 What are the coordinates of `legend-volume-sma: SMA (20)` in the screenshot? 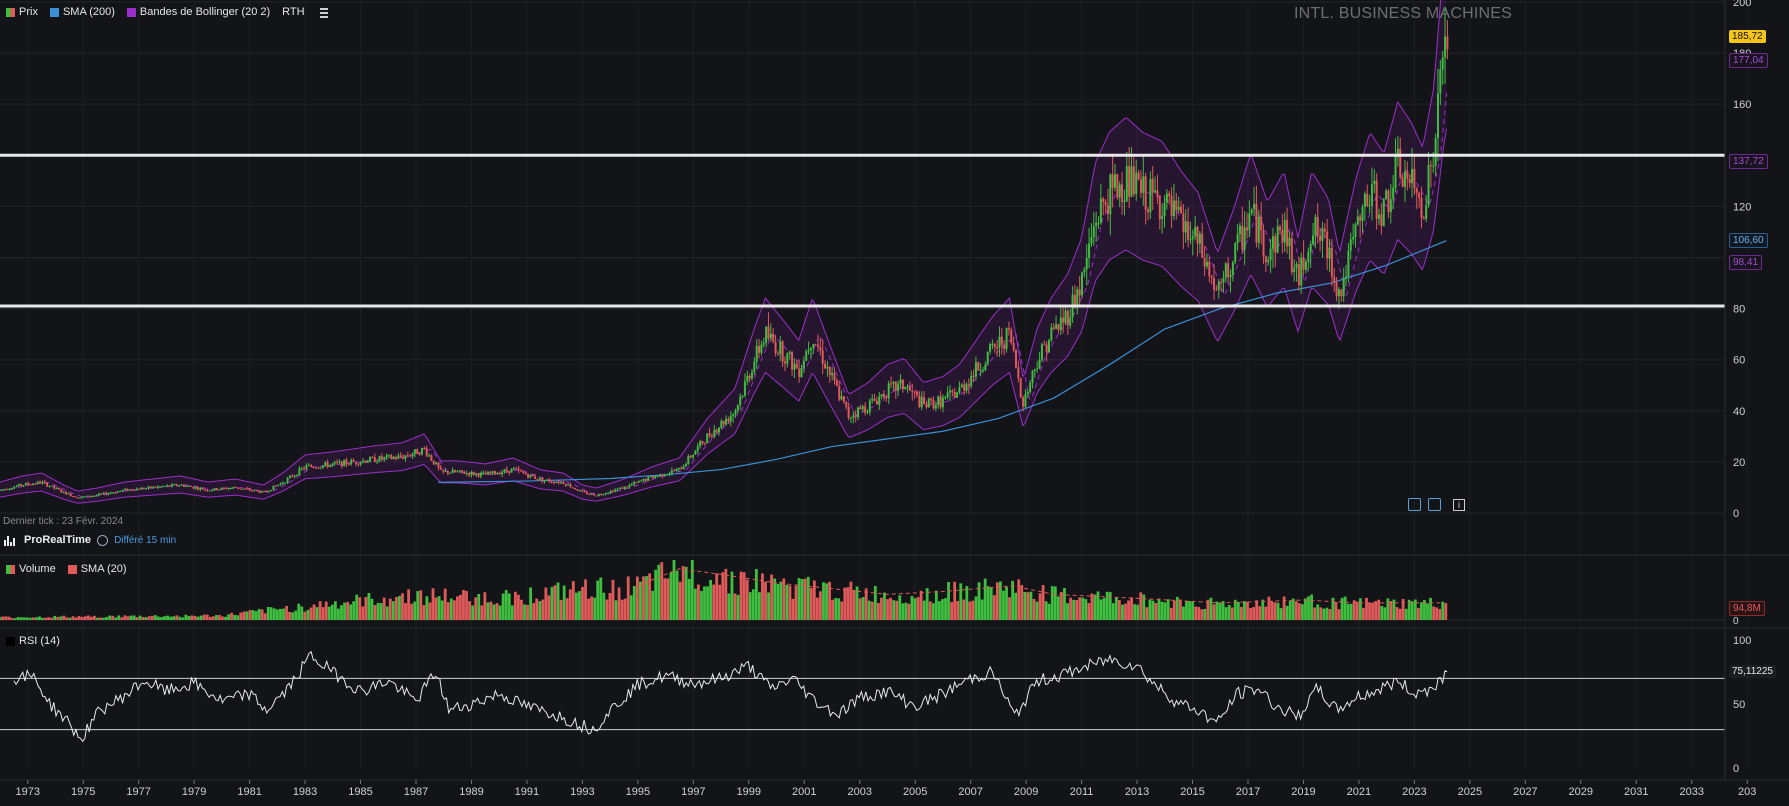 It's located at (97, 569).